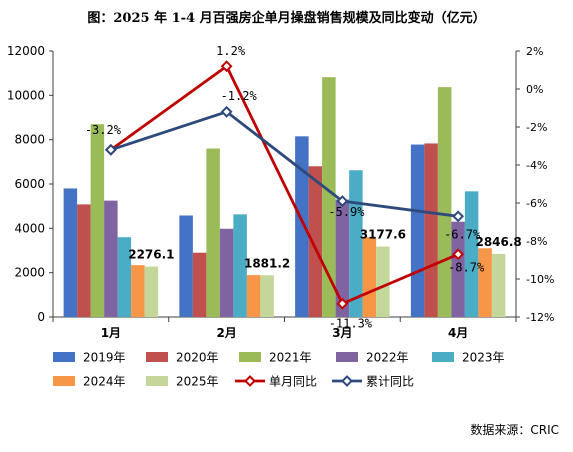 The width and height of the screenshot is (573, 452). I want to click on legend-label: 单月同比, so click(293, 382).